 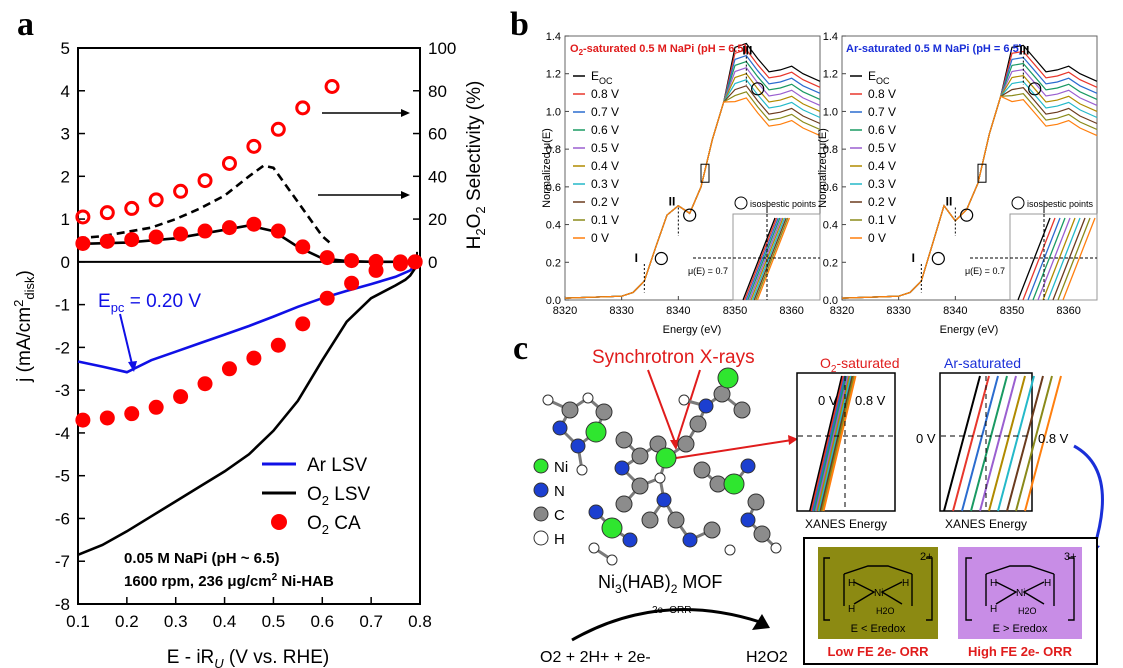 What do you see at coordinates (877, 238) in the screenshot?
I see `pb-legend-label: 0 V` at bounding box center [877, 238].